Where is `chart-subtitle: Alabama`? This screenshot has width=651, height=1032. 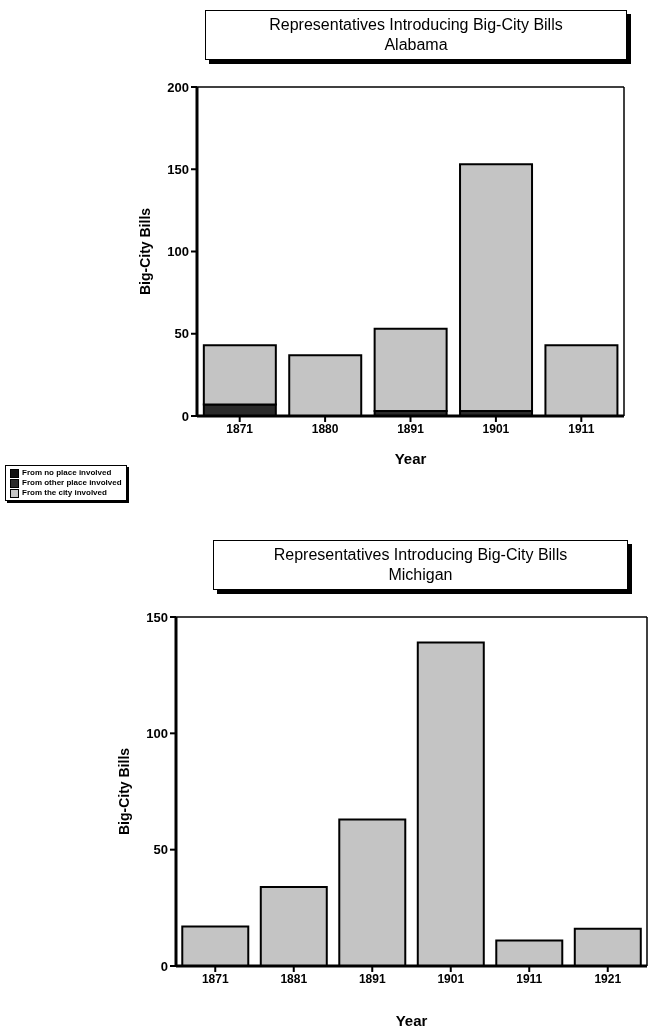 chart-subtitle: Alabama is located at coordinates (416, 45).